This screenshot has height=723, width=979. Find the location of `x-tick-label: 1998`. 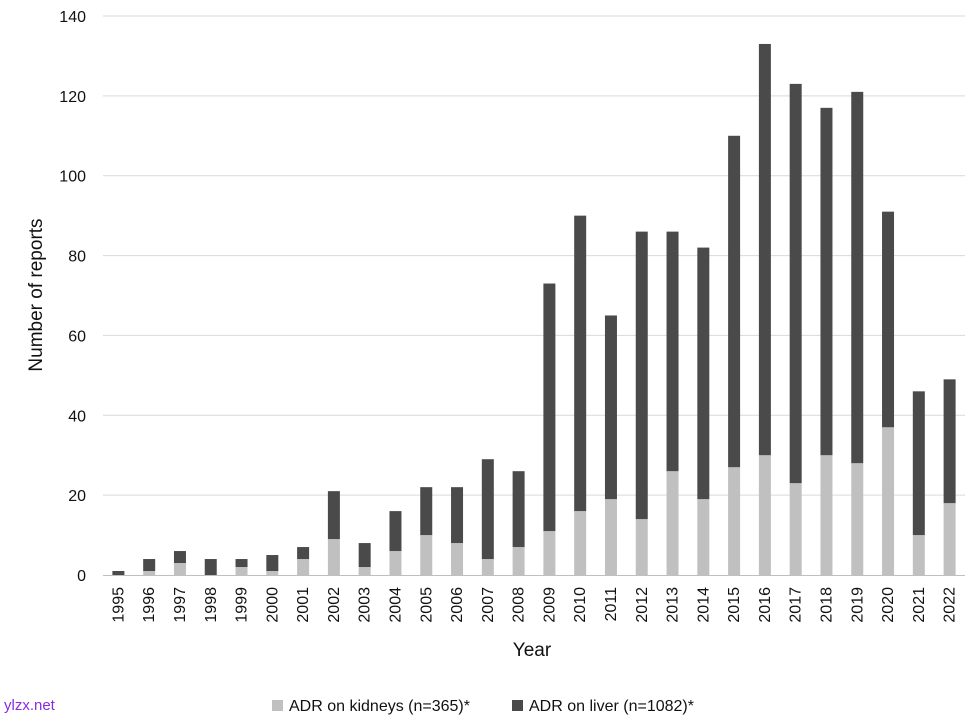

x-tick-label: 1998 is located at coordinates (211, 605).